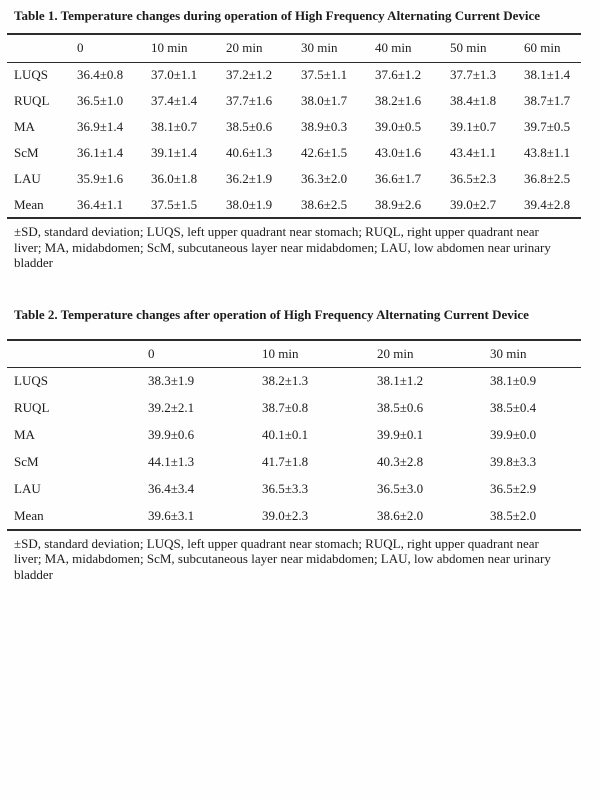 The width and height of the screenshot is (600, 799). Describe the element at coordinates (473, 100) in the screenshot. I see `value-cell: 38.4±1.8` at that location.